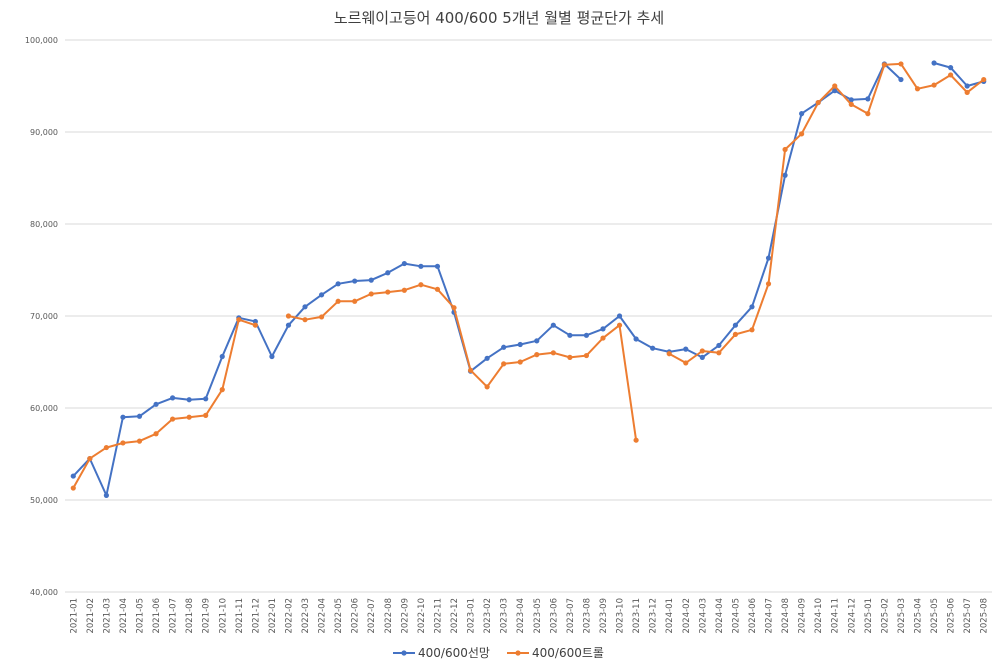 The width and height of the screenshot is (998, 665). I want to click on x-tick-label: 2022-01, so click(273, 616).